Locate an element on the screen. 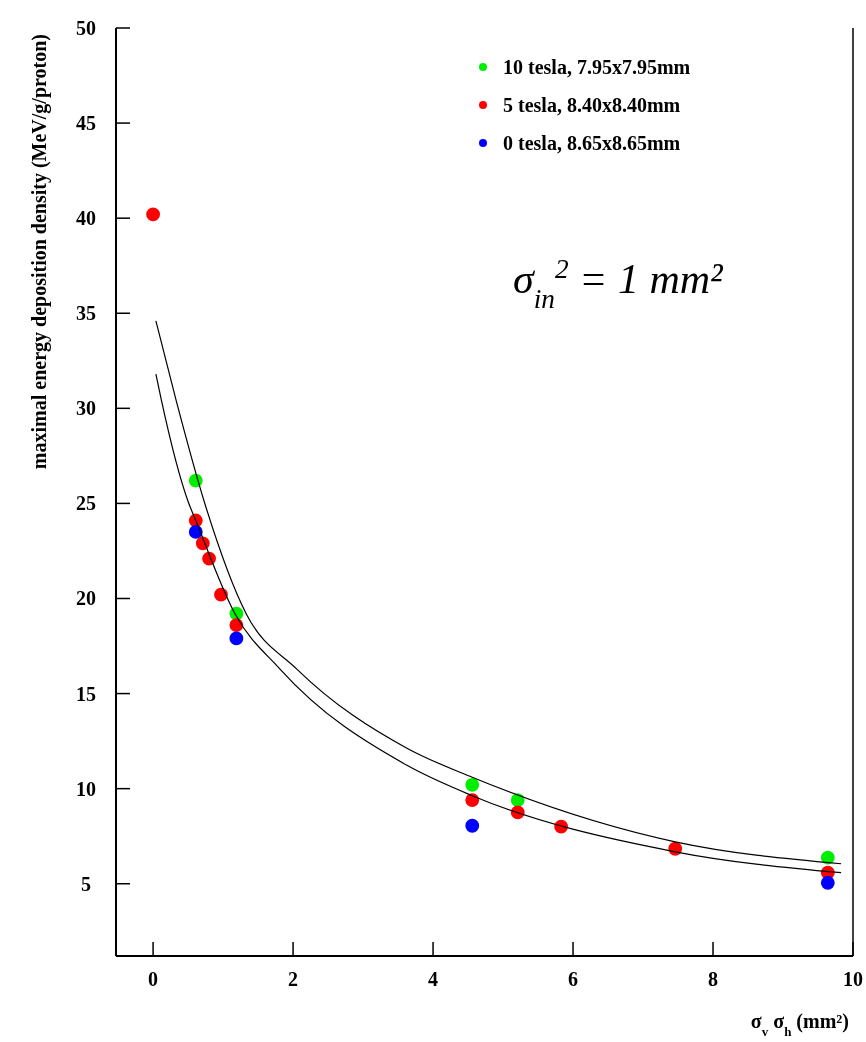 The width and height of the screenshot is (866, 1042). y-tick-label: 25 is located at coordinates (86, 503).